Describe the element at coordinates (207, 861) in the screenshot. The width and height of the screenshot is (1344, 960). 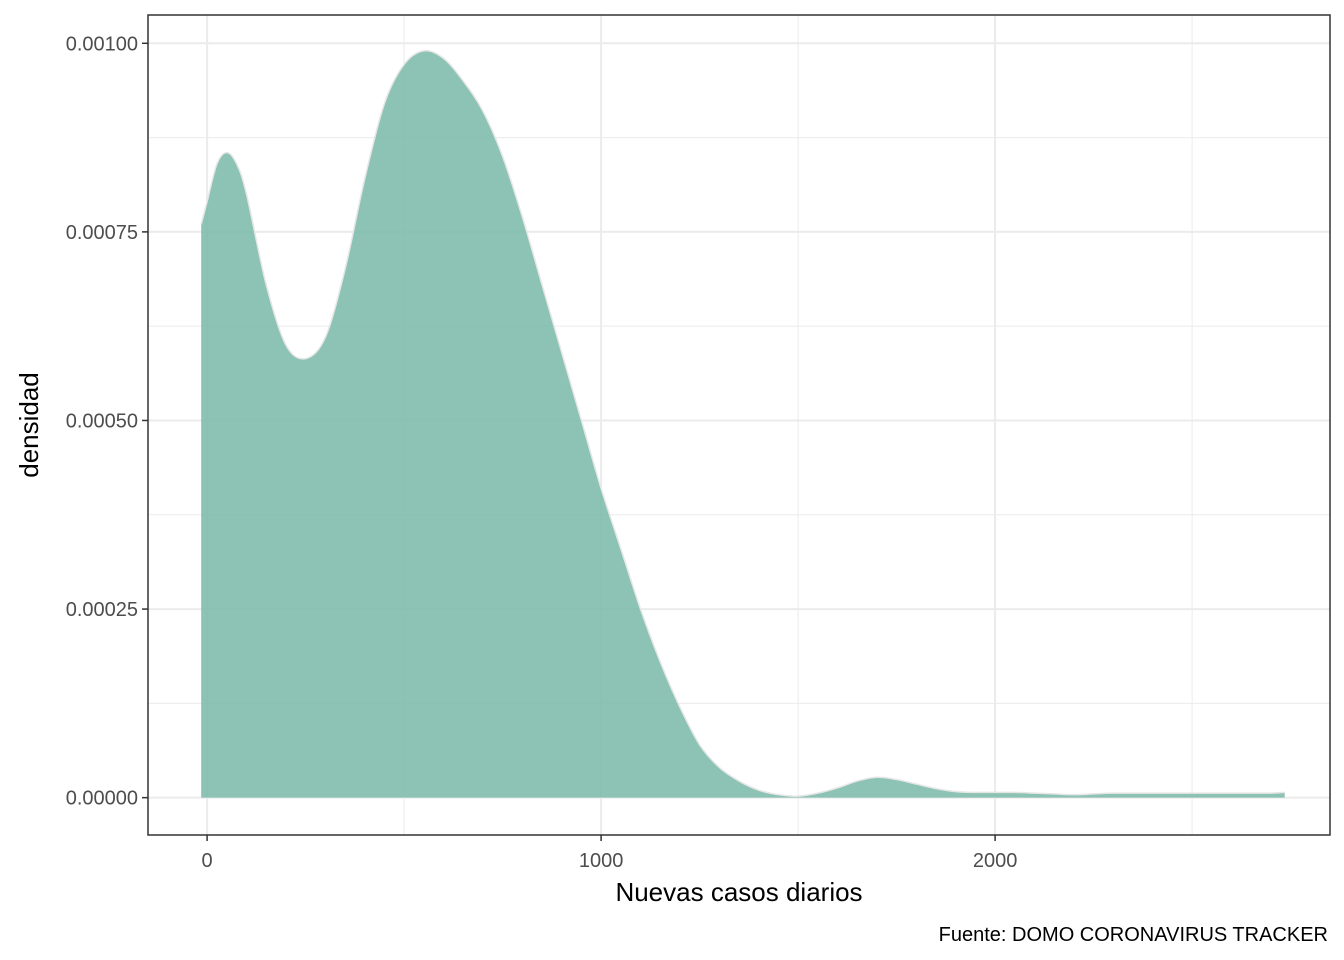
I see `x-tick-label: 0` at that location.